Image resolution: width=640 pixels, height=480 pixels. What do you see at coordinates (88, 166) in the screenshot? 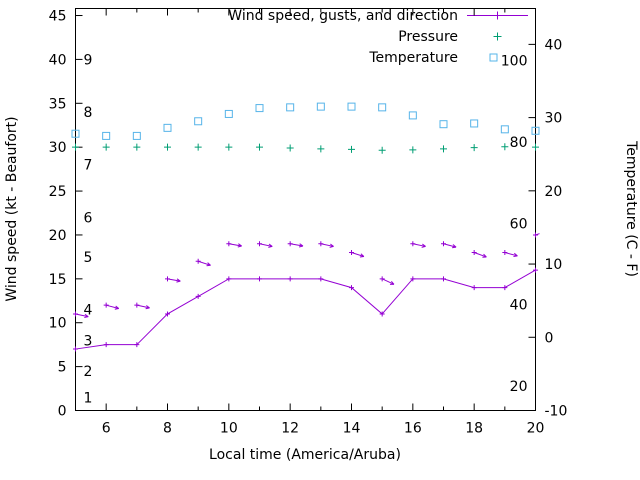
I see `beaufort-scale-label: 7` at bounding box center [88, 166].